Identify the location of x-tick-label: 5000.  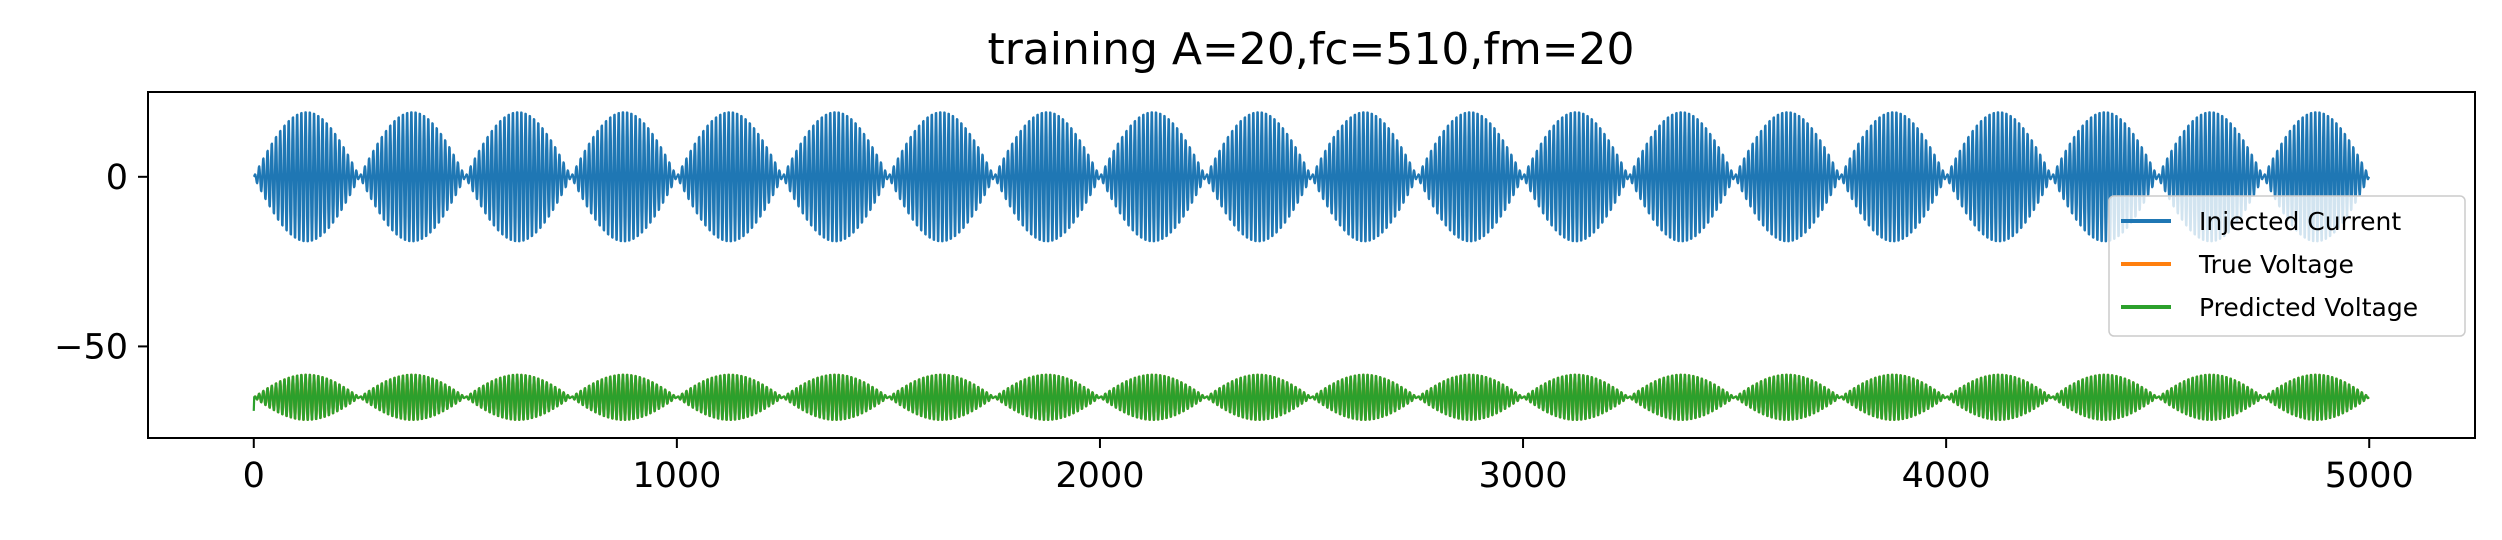
(2369, 476).